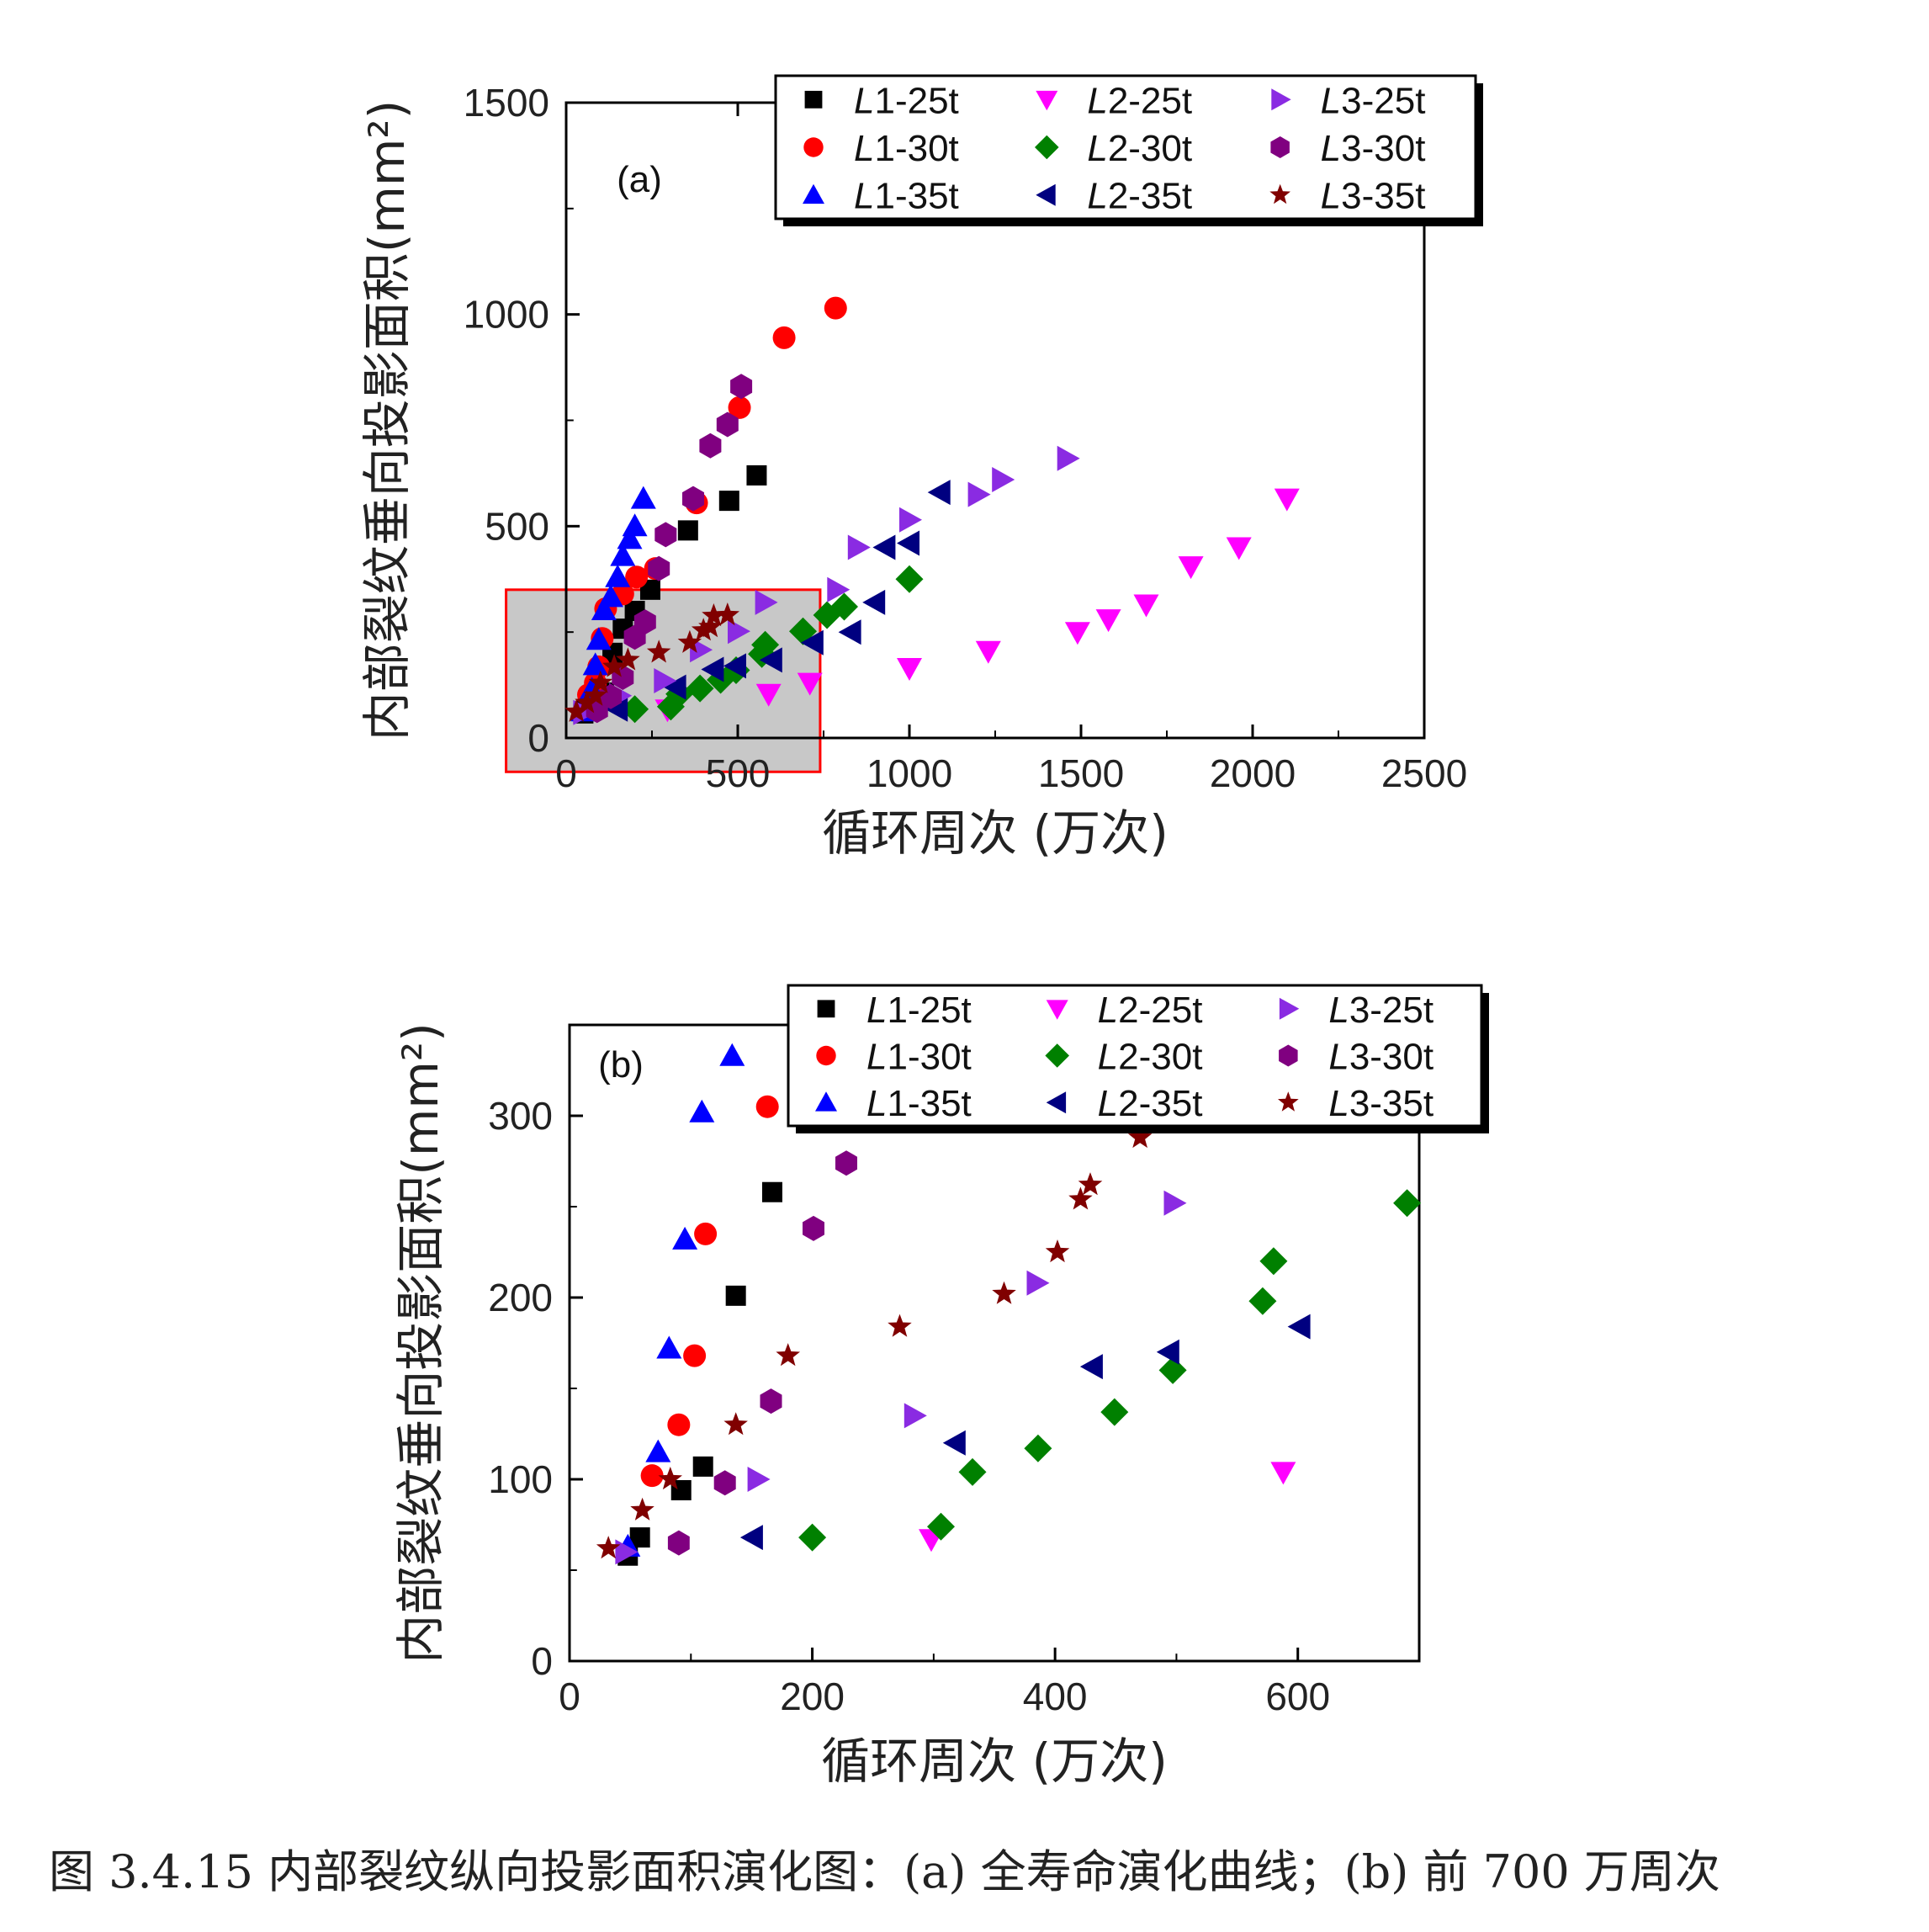  I want to click on series-L2-30t, so click(1110, 1370).